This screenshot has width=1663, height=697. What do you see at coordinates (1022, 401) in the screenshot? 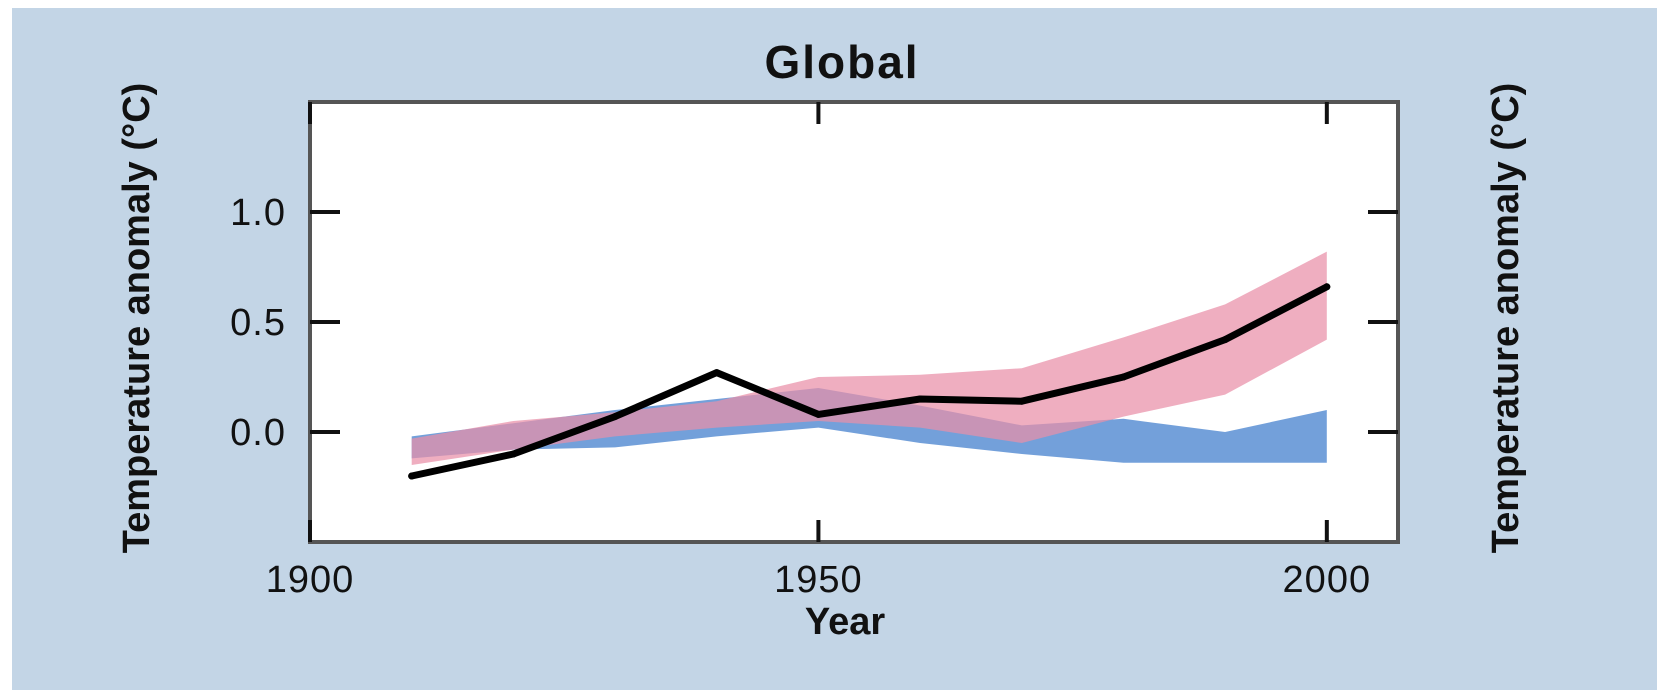
I see `observed-point-1970` at bounding box center [1022, 401].